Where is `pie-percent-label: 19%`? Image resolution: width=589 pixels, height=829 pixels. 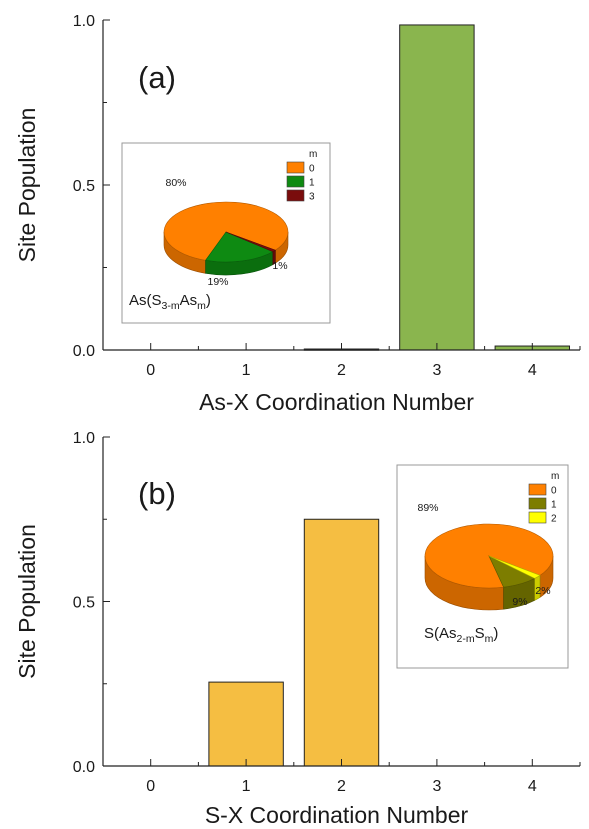 pie-percent-label: 19% is located at coordinates (217, 282).